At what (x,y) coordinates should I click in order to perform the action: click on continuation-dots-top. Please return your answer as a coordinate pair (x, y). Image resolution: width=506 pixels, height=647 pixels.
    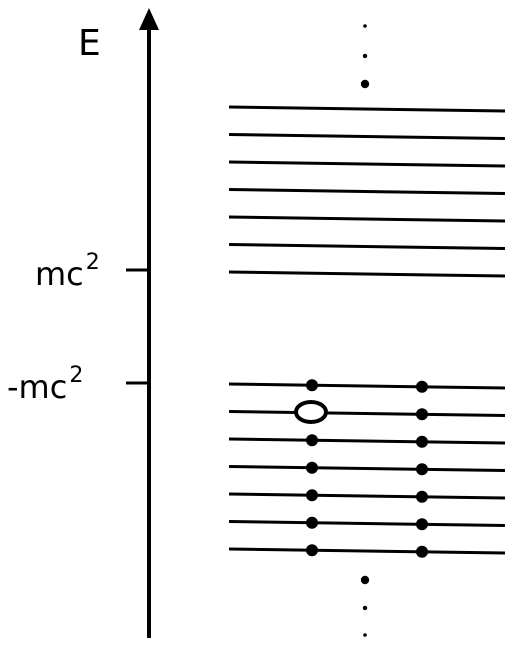
    Looking at the image, I should click on (365, 56).